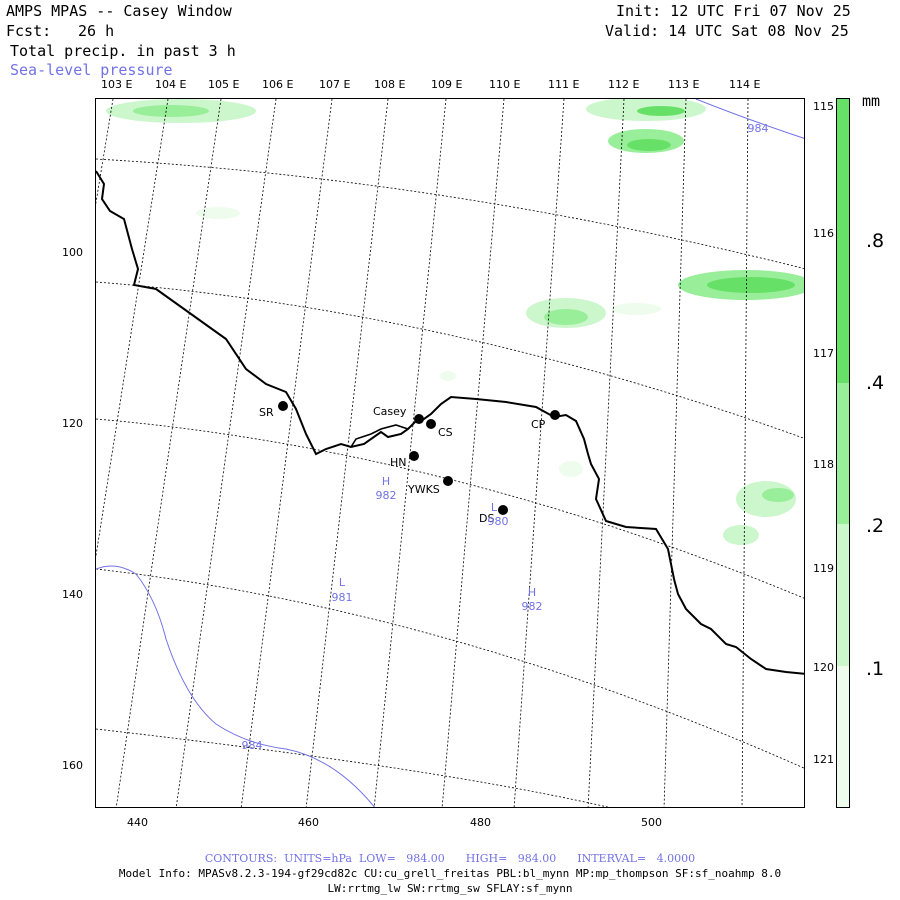 The image size is (900, 900). What do you see at coordinates (72, 594) in the screenshot?
I see `y-tick-label: 140` at bounding box center [72, 594].